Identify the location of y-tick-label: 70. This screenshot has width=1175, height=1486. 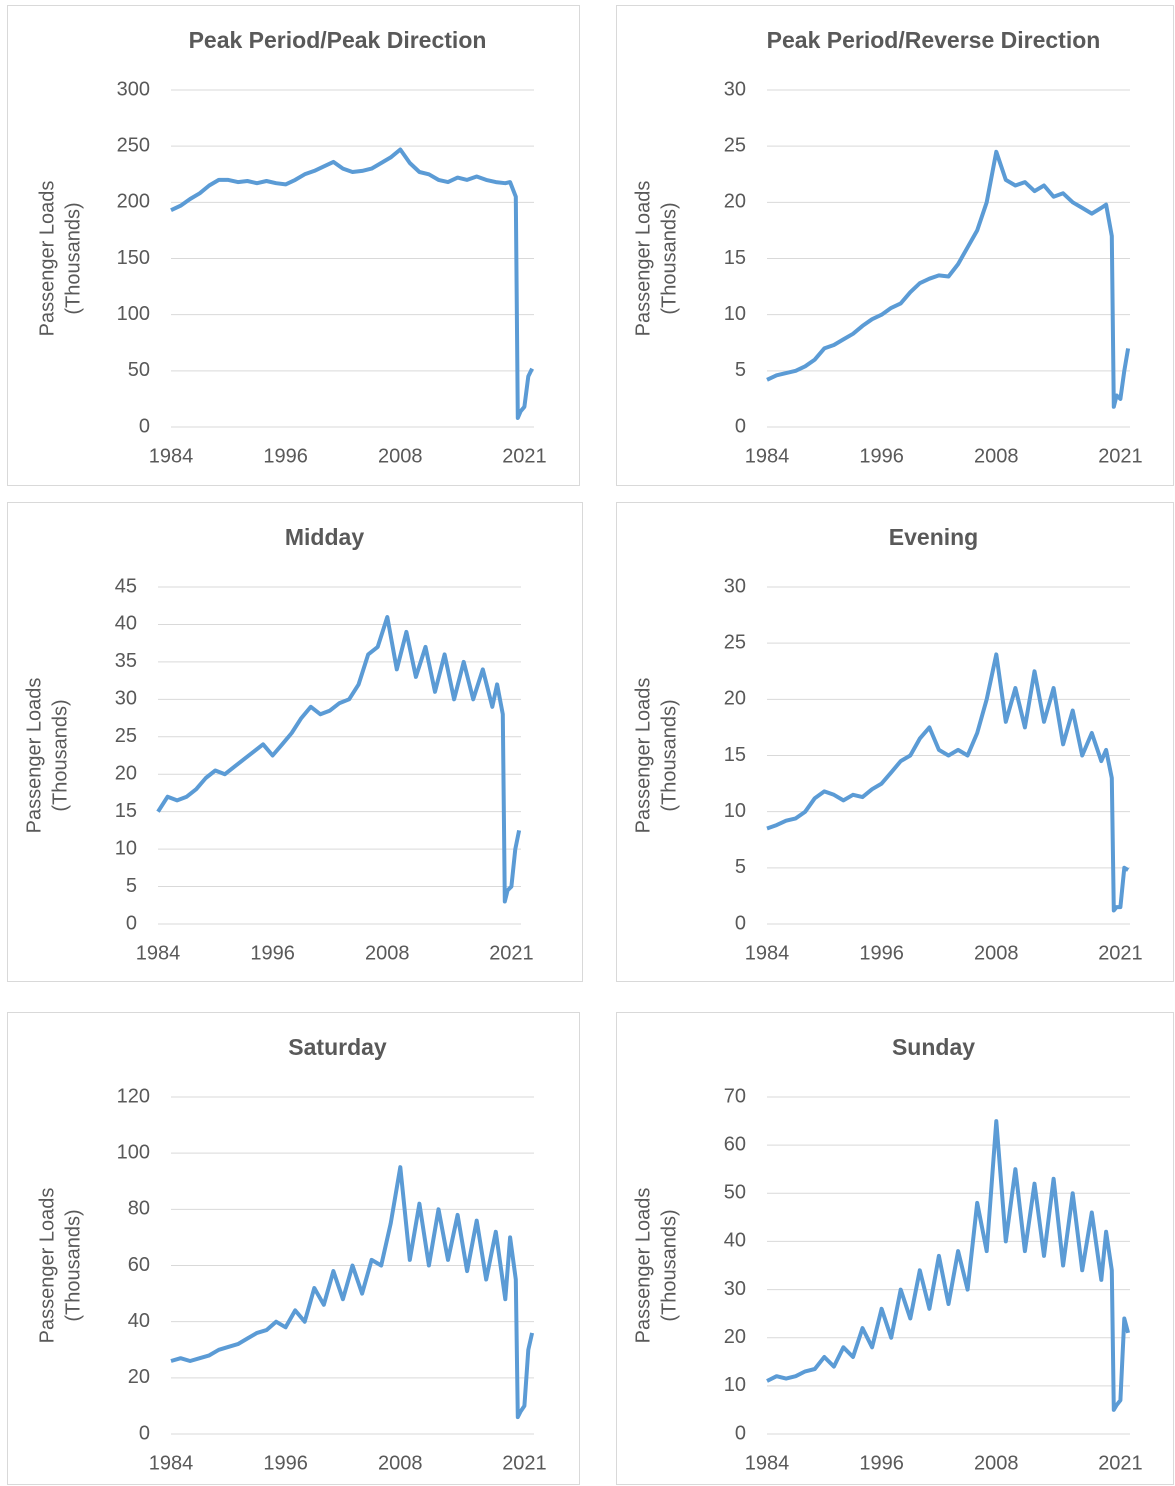
(735, 1096).